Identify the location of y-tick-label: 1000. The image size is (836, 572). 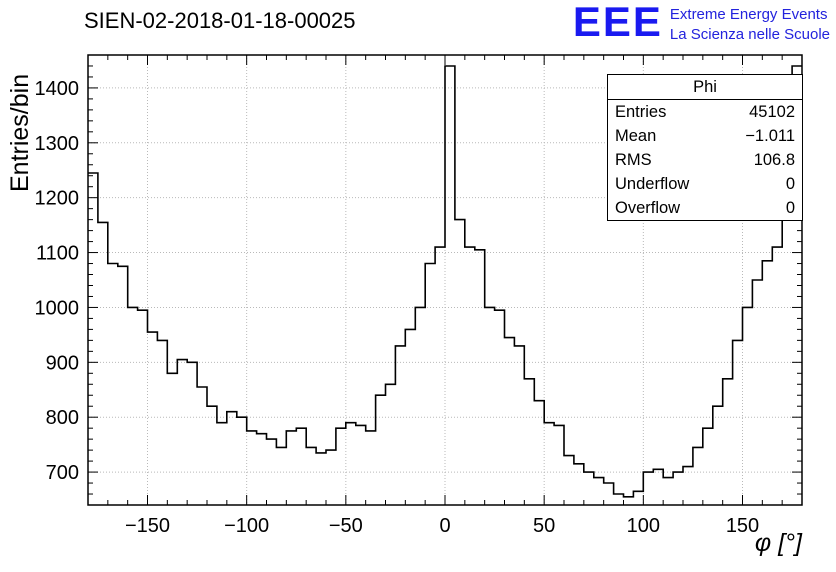
(57, 308).